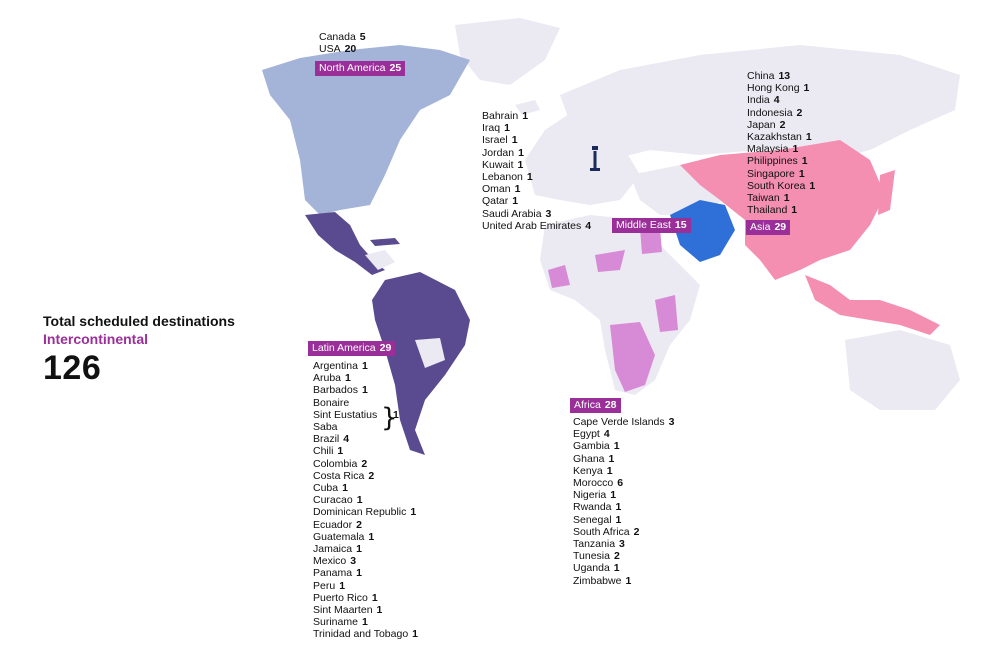  What do you see at coordinates (430, 353) in the screenshot?
I see `bolivia-paraguay-shape` at bounding box center [430, 353].